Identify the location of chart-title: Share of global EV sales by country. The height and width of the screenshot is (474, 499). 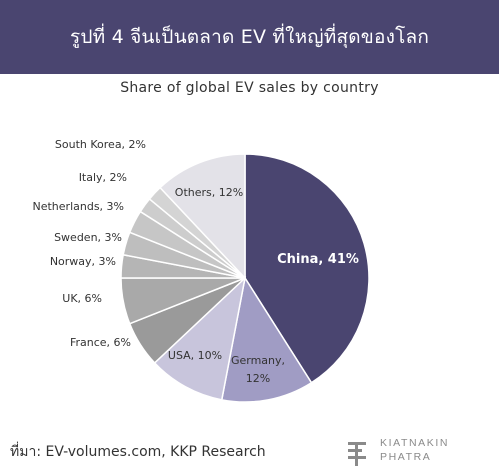
(249, 88).